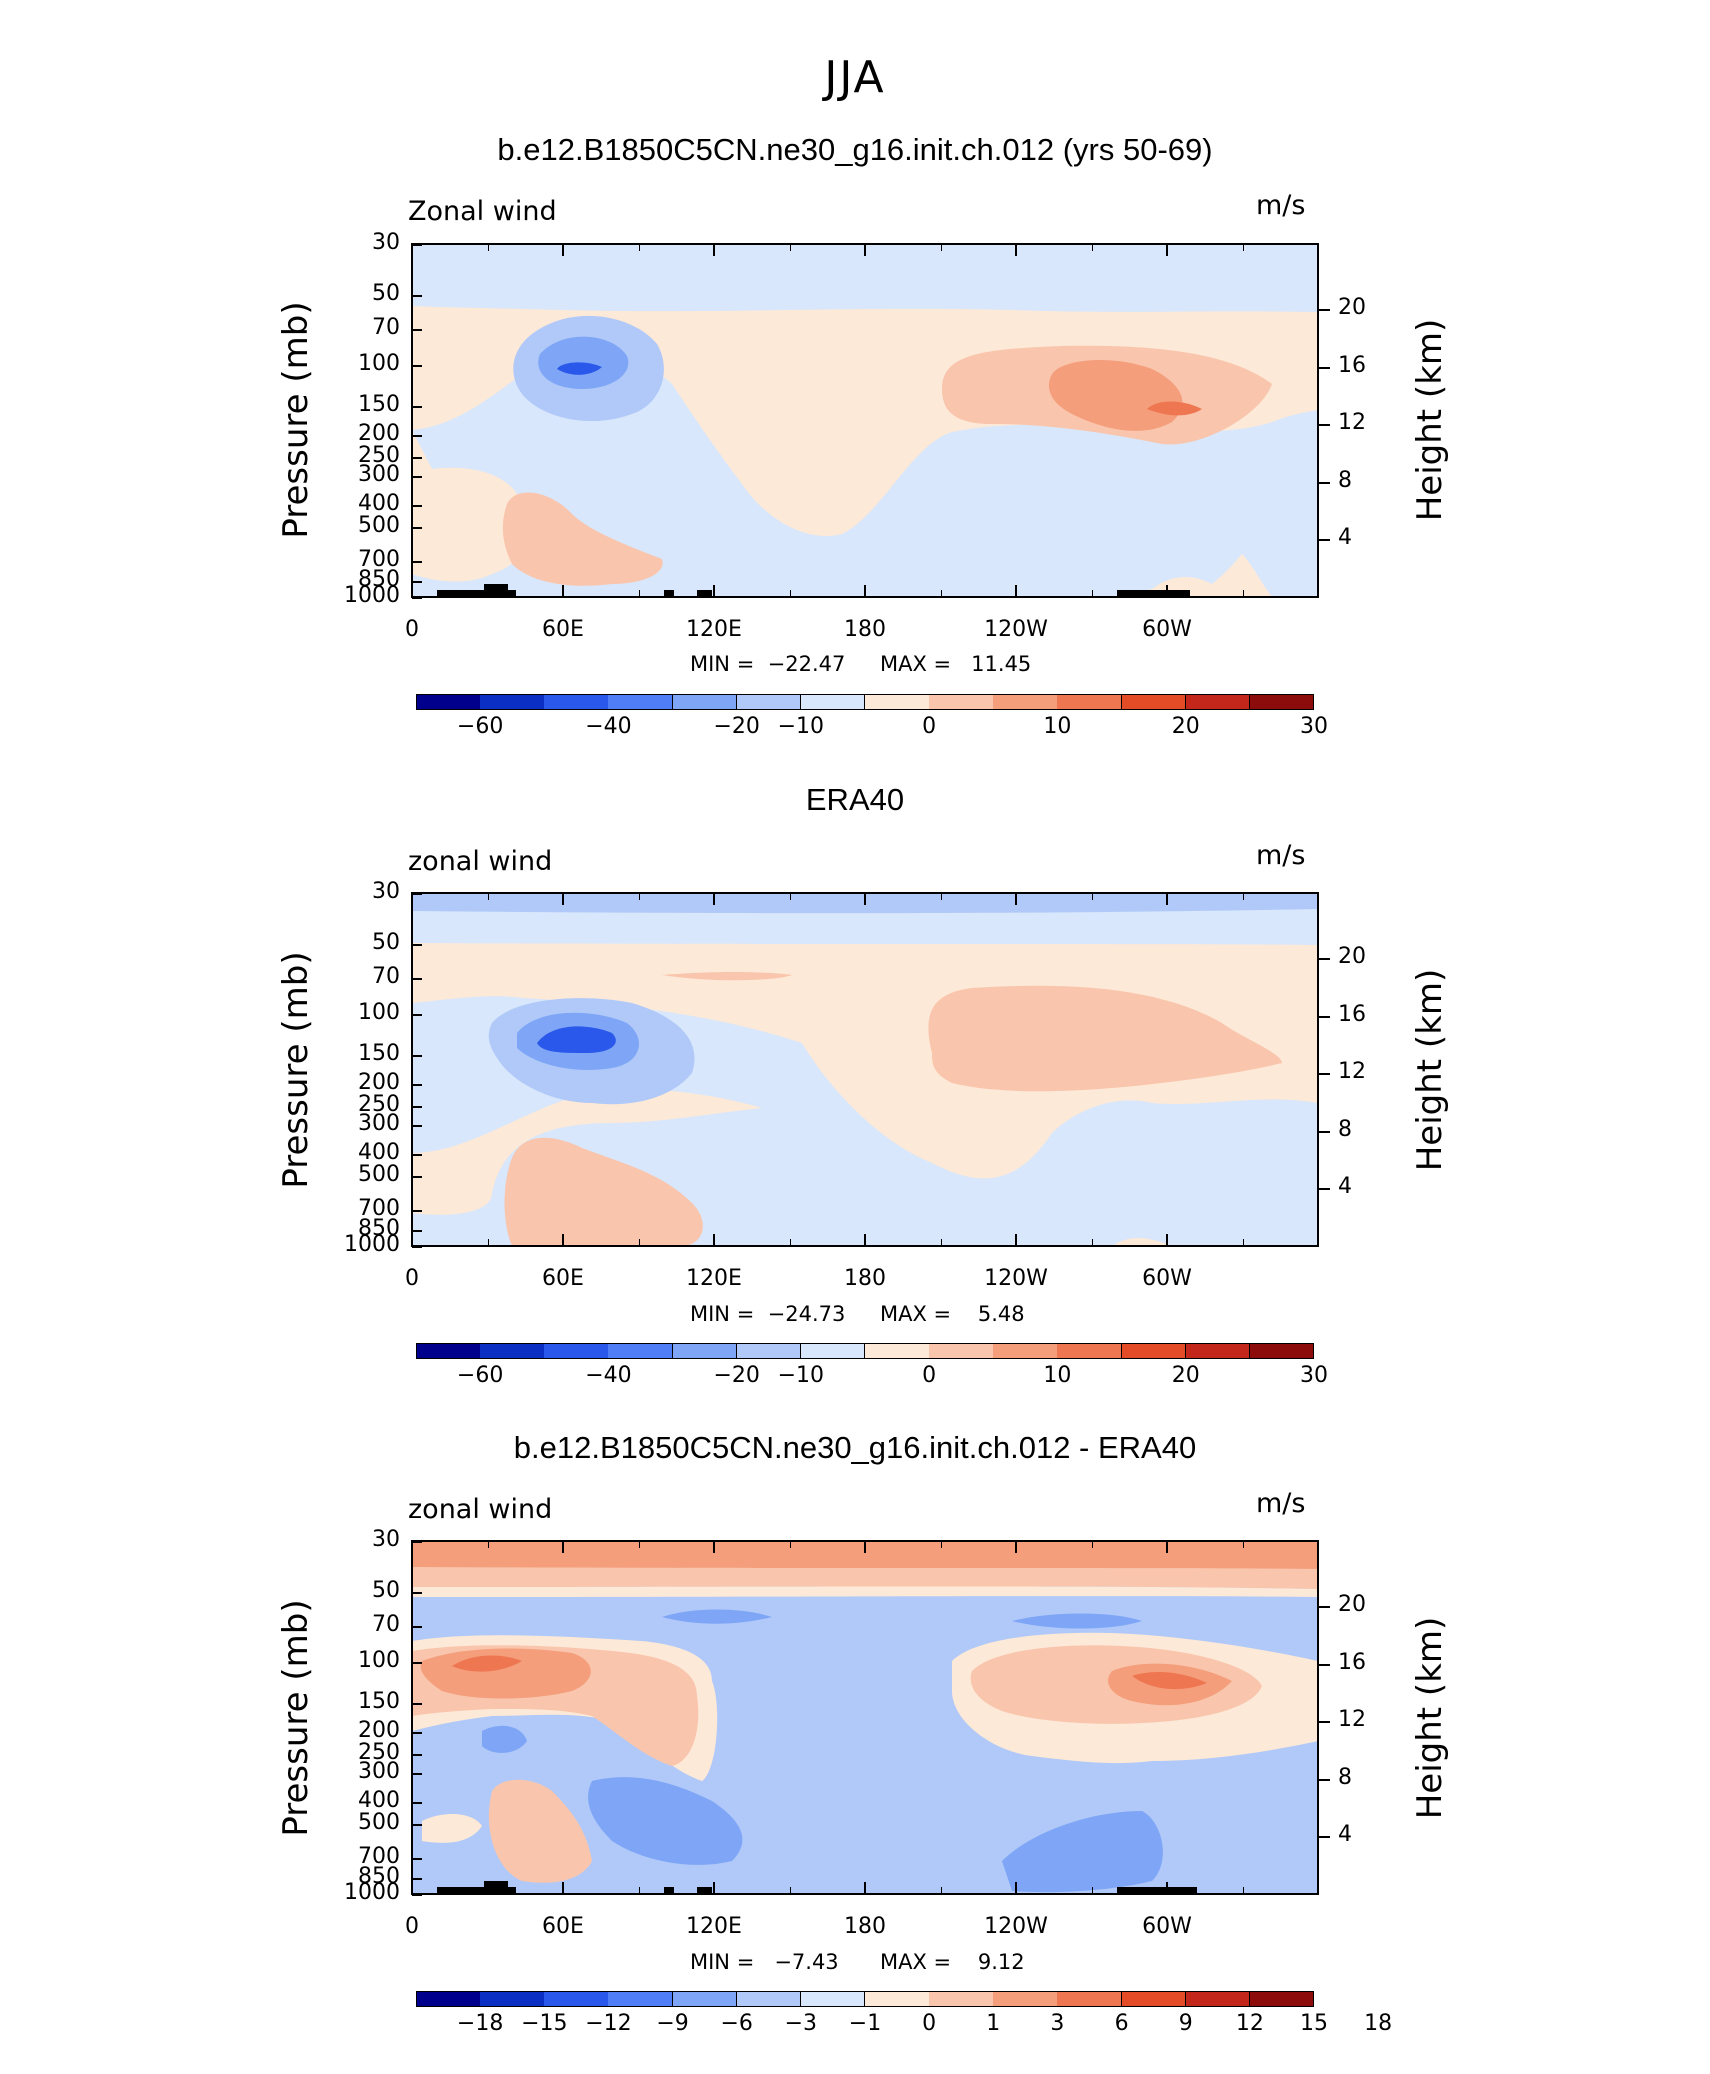 Image resolution: width=1710 pixels, height=2074 pixels. I want to click on panel1-x-tick-label: 0, so click(412, 629).